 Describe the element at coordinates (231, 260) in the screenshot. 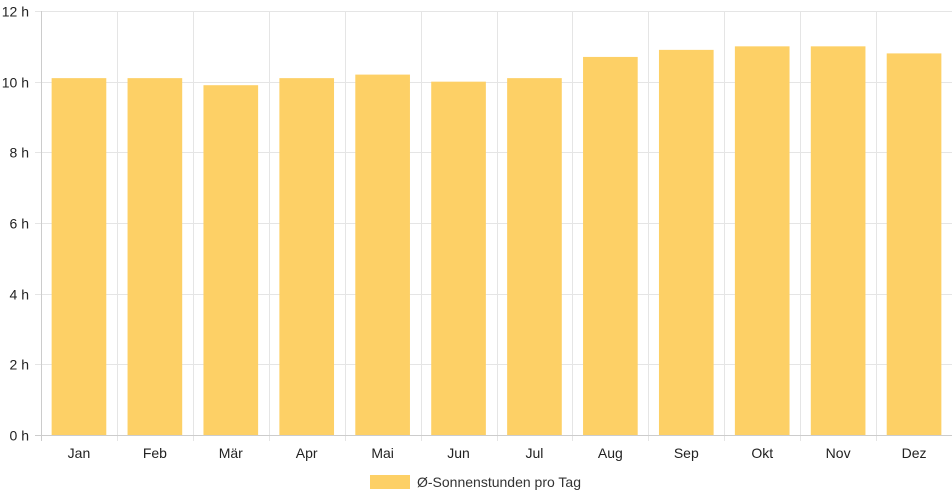

I see `bar-mär` at that location.